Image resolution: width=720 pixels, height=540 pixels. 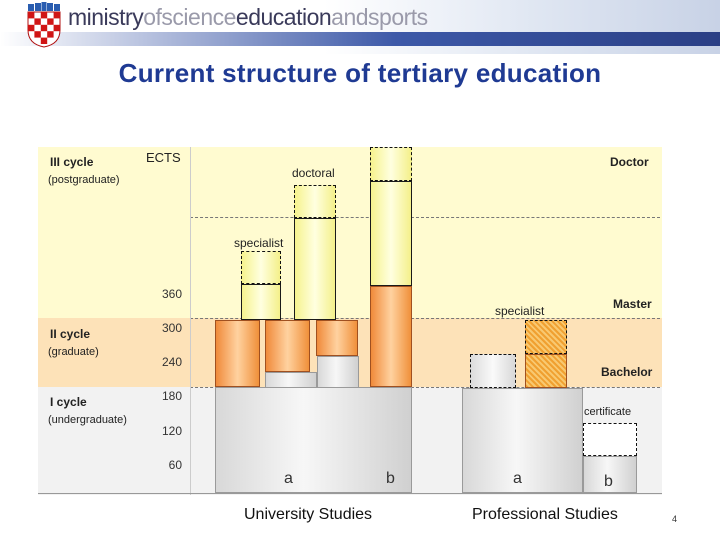 What do you see at coordinates (87, 420) in the screenshot?
I see `cycle-i-sub: (undergraduate)` at bounding box center [87, 420].